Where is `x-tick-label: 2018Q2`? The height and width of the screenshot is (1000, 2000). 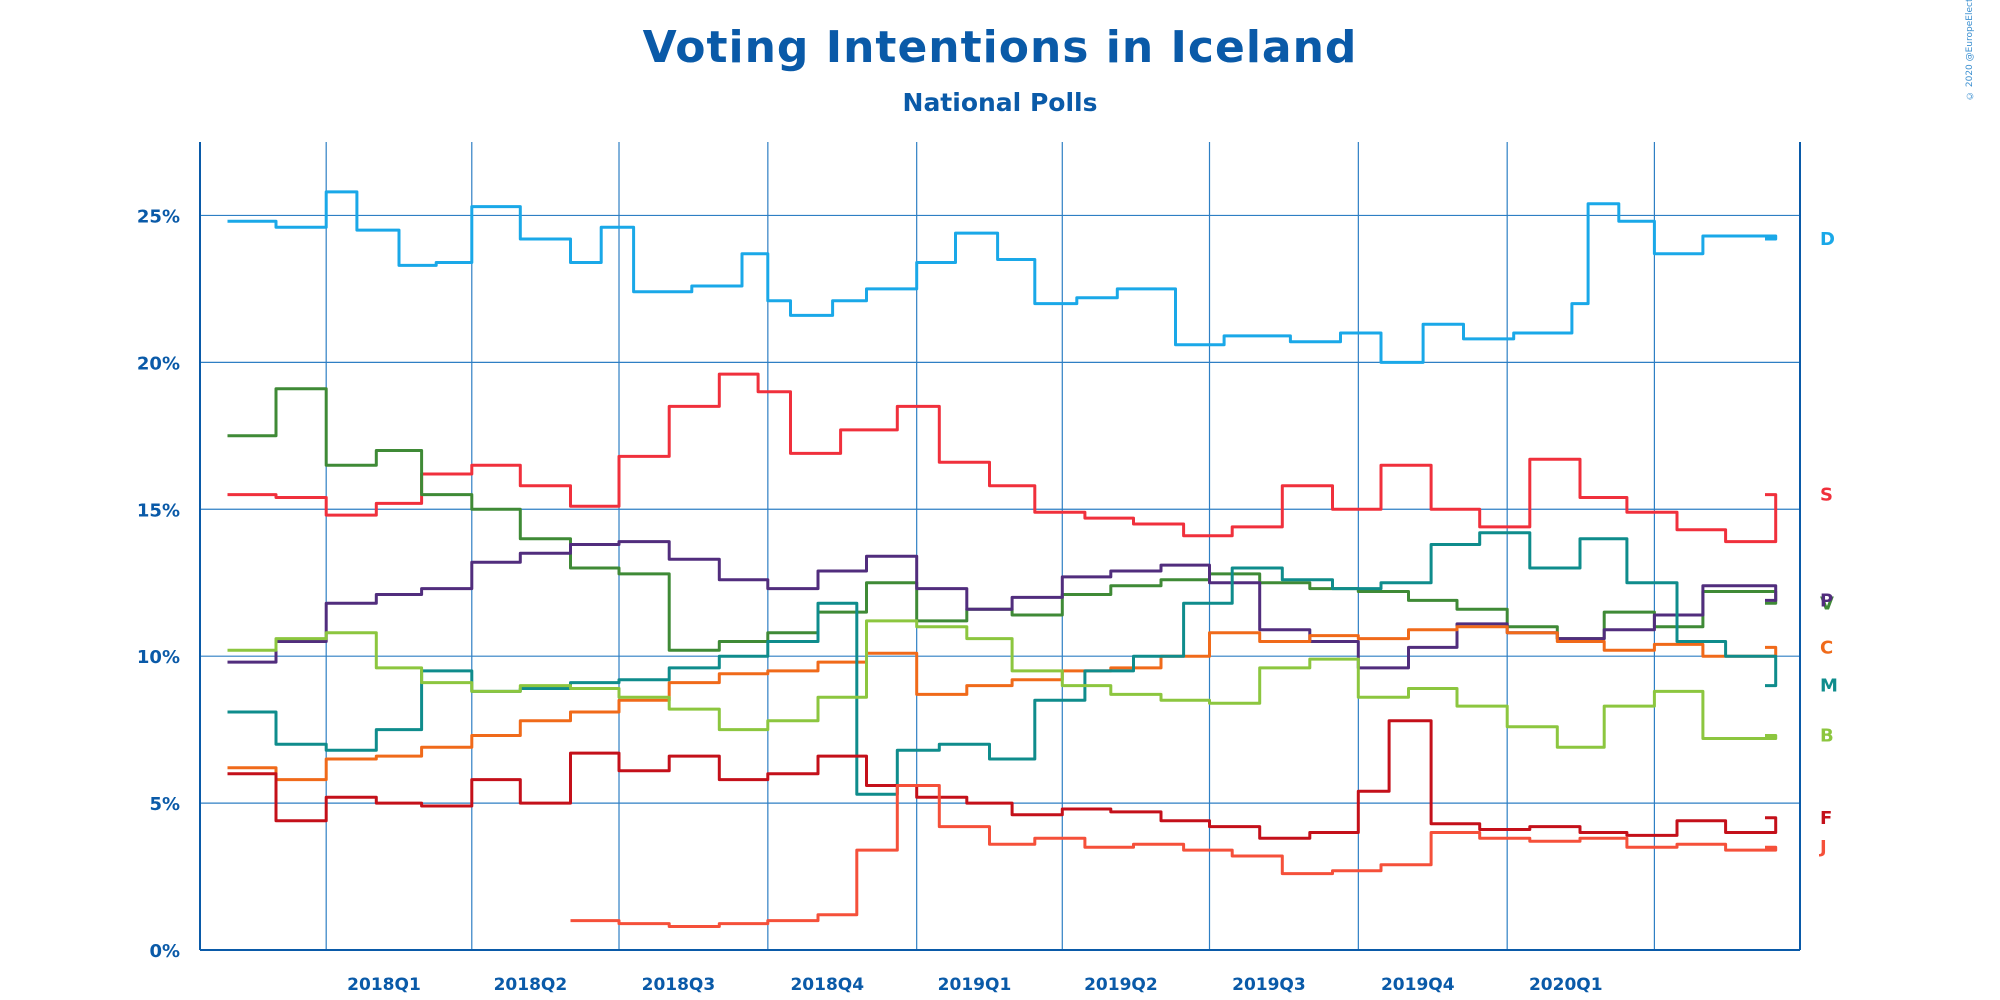 x-tick-label: 2018Q2 is located at coordinates (531, 985).